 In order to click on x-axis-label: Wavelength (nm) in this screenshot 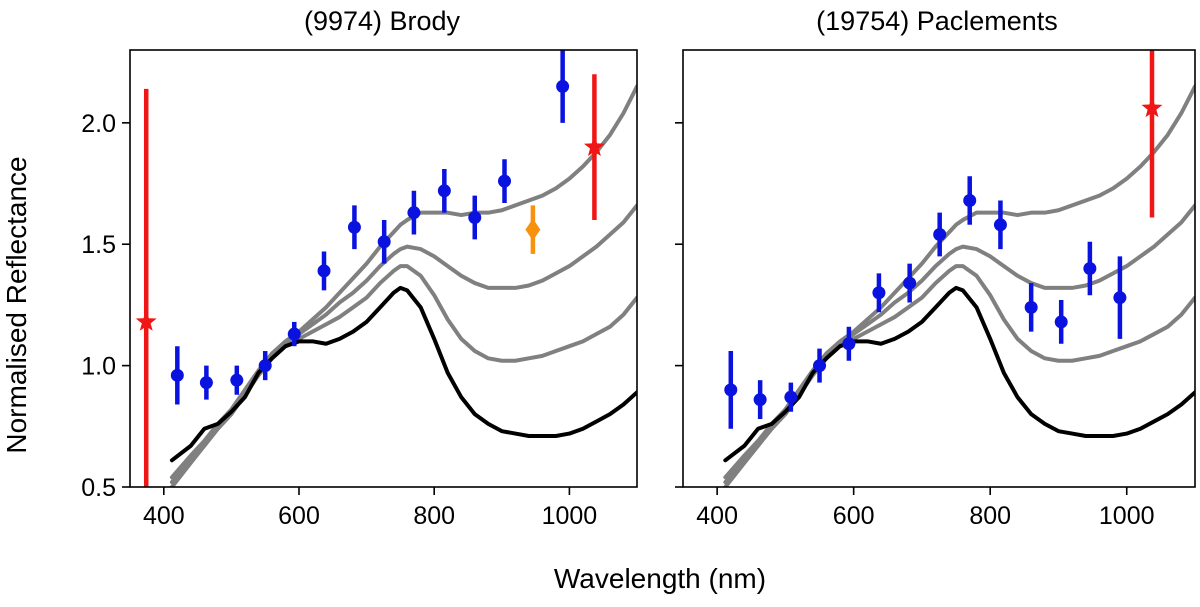, I will do `click(660, 578)`.